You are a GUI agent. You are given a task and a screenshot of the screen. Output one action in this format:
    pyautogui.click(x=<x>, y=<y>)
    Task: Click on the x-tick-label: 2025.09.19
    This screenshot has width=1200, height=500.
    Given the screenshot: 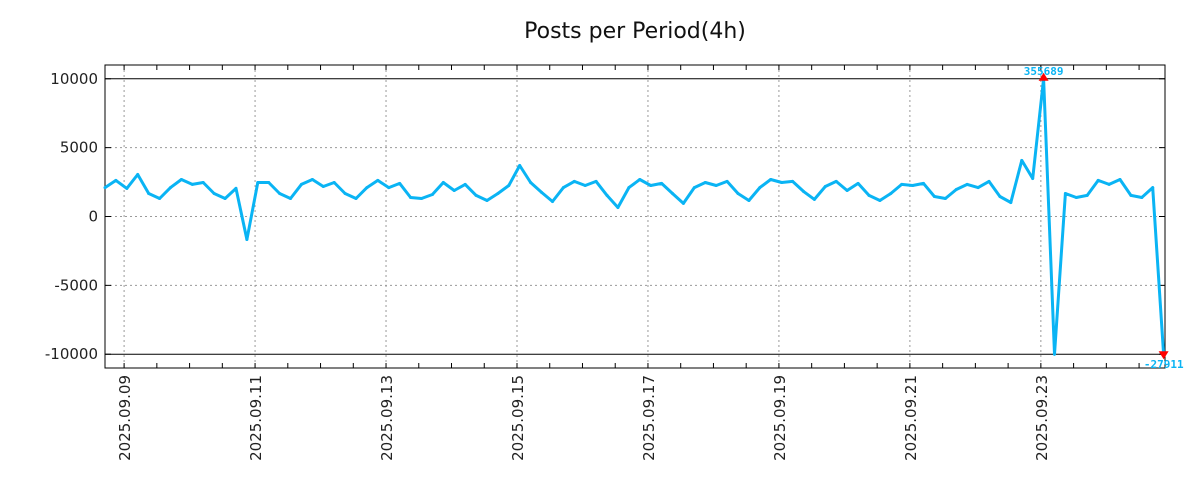 What is the action you would take?
    pyautogui.click(x=780, y=418)
    